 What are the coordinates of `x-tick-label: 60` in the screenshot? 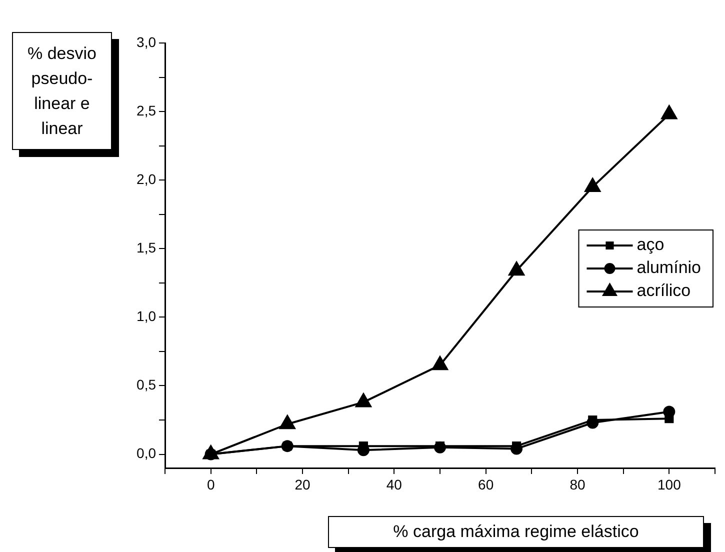 It's located at (486, 484).